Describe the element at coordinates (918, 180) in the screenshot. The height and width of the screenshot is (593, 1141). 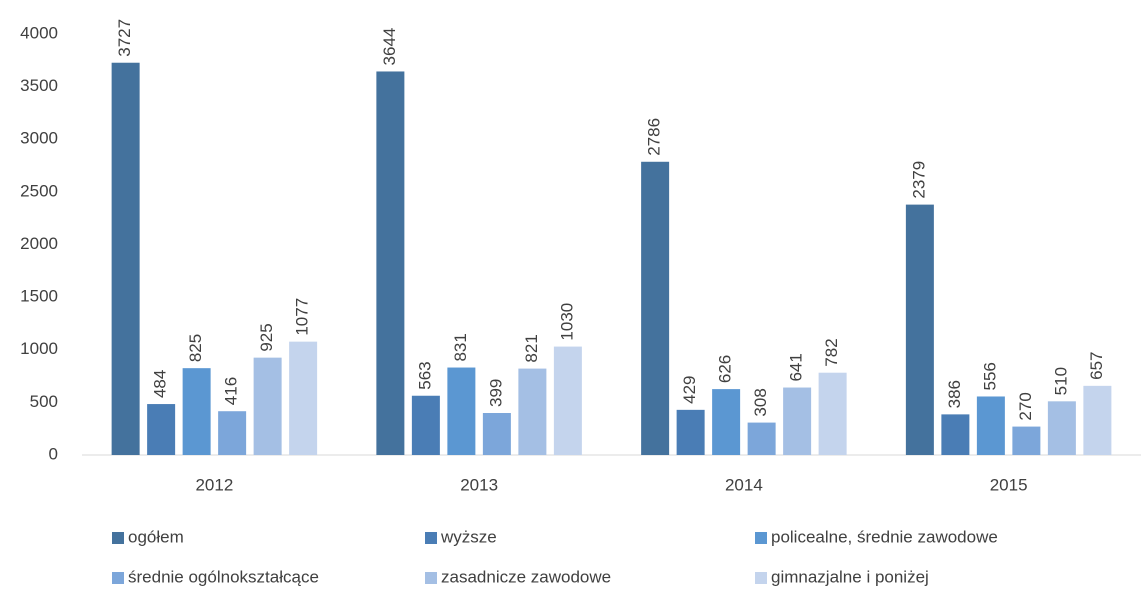
I see `value-label: 2379` at that location.